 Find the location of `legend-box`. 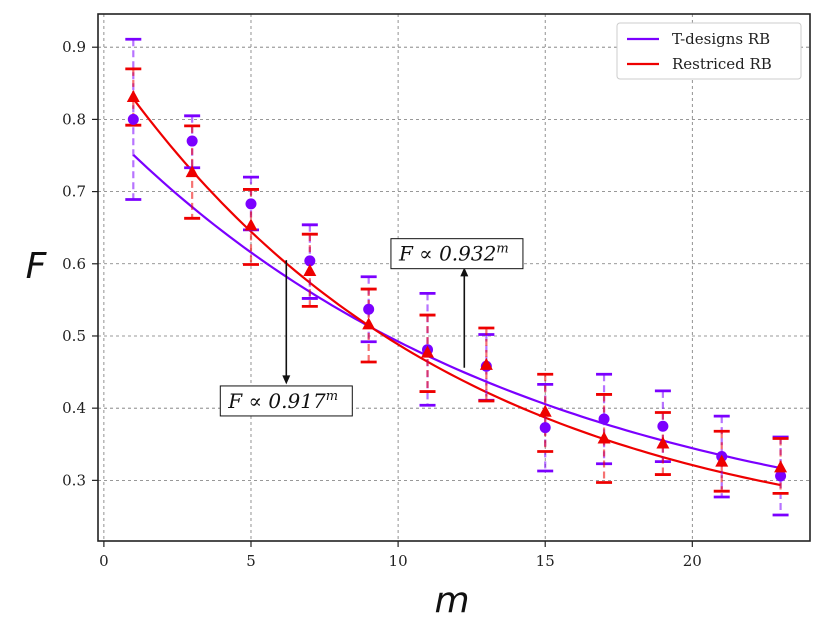

legend-box is located at coordinates (709, 51).